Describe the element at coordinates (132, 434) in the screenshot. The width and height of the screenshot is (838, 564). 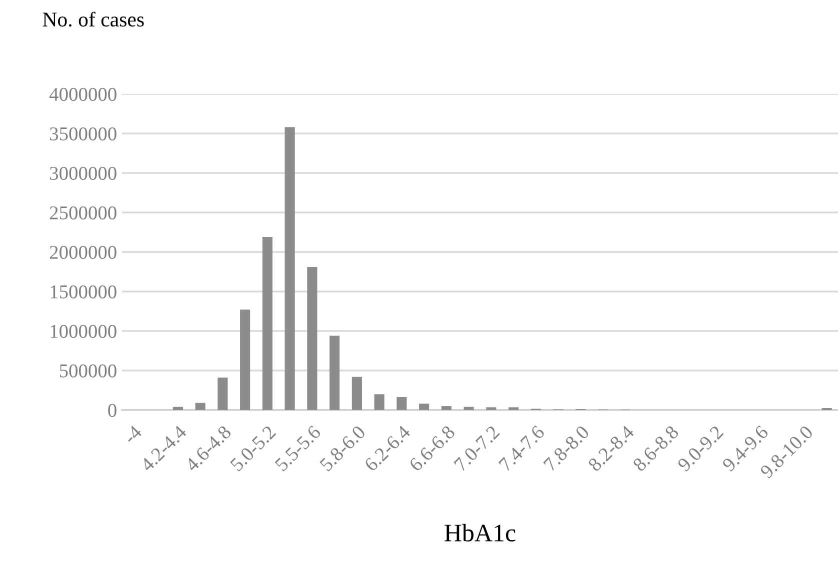
I see `x-tick-label: -4` at that location.